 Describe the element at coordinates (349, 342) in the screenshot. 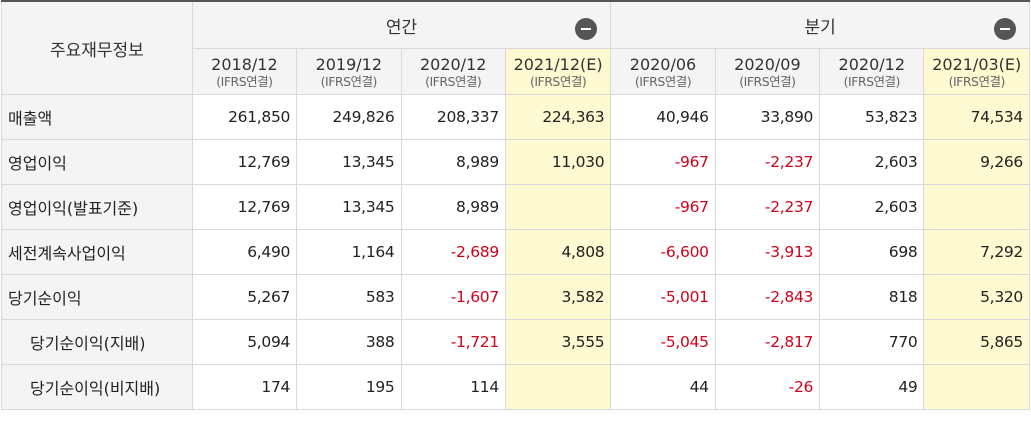

I see `table-cell: 388` at that location.